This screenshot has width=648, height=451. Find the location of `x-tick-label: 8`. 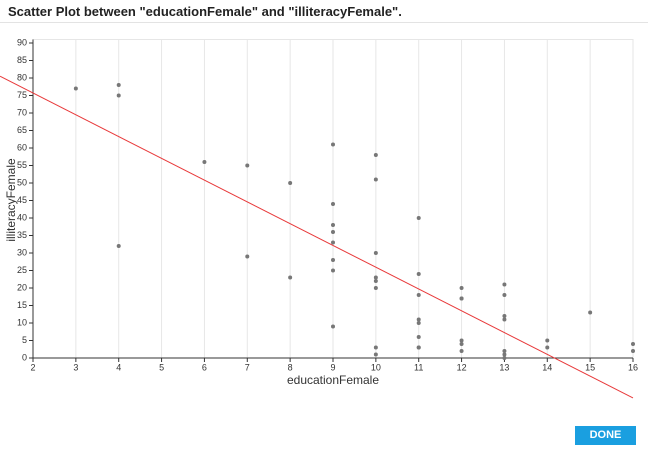

x-tick-label: 8 is located at coordinates (290, 367).